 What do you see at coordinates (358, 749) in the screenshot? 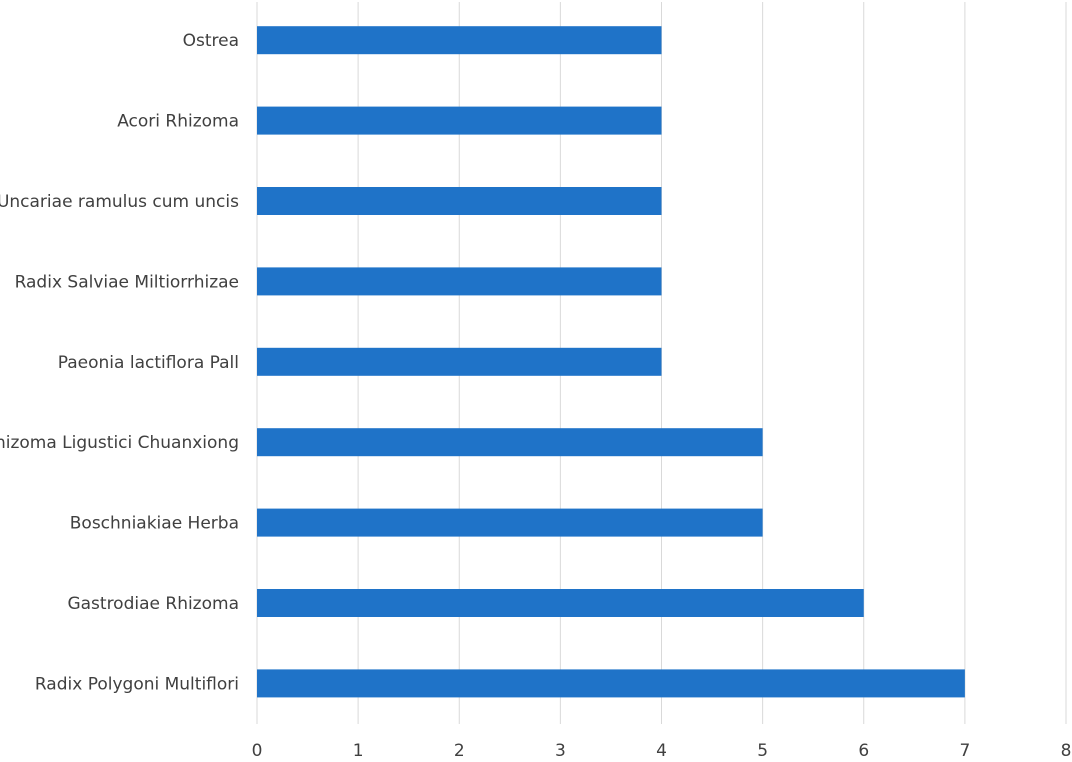
I see `x-tick-label: 1` at bounding box center [358, 749].